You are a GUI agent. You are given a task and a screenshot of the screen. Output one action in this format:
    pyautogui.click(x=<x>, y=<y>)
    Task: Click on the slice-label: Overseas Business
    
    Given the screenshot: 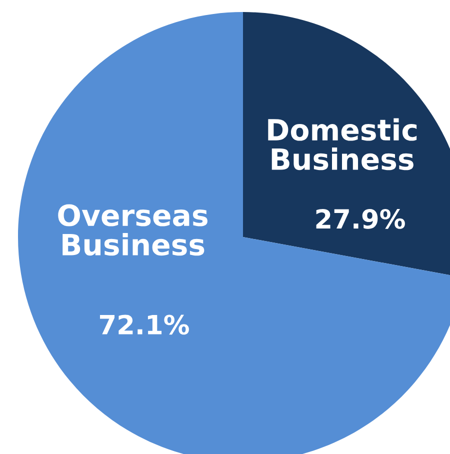 What is the action you would take?
    pyautogui.click(x=133, y=230)
    